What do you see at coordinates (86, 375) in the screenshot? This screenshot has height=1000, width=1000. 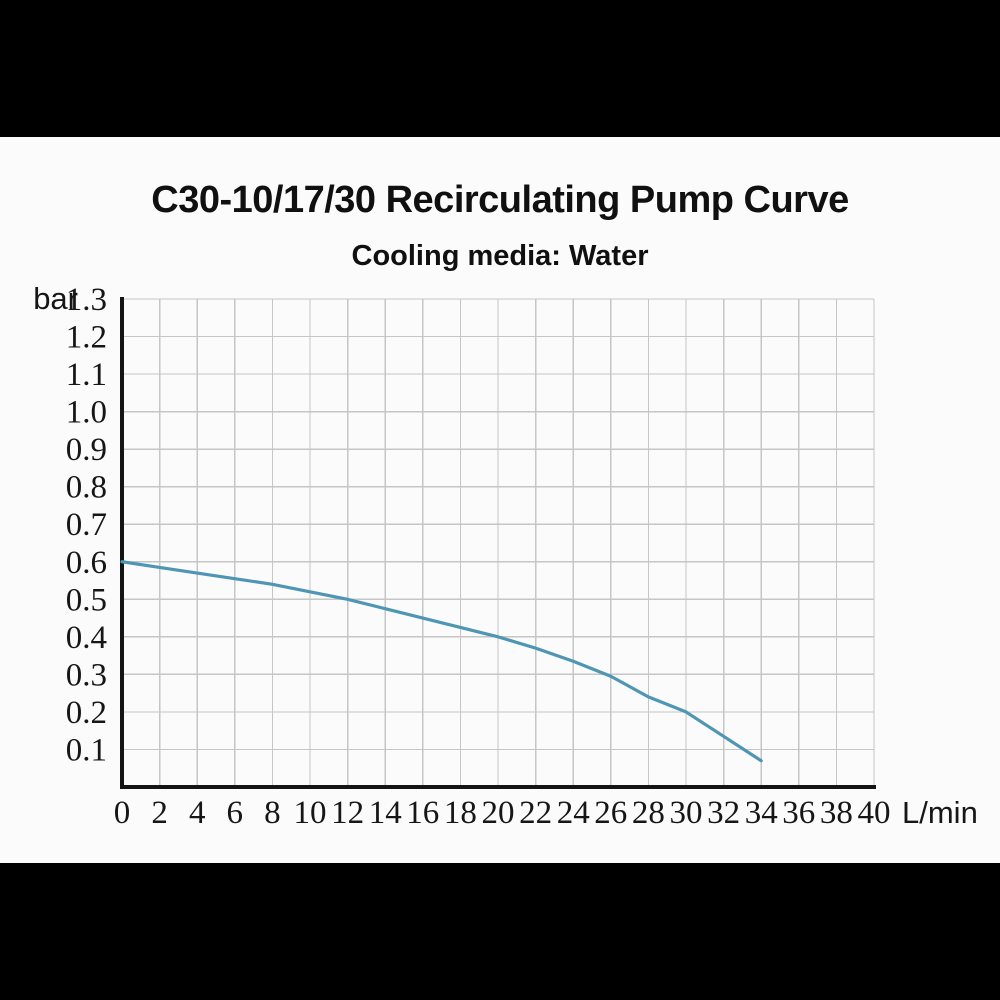 I see `y-tick-label: 1.1` at bounding box center [86, 375].